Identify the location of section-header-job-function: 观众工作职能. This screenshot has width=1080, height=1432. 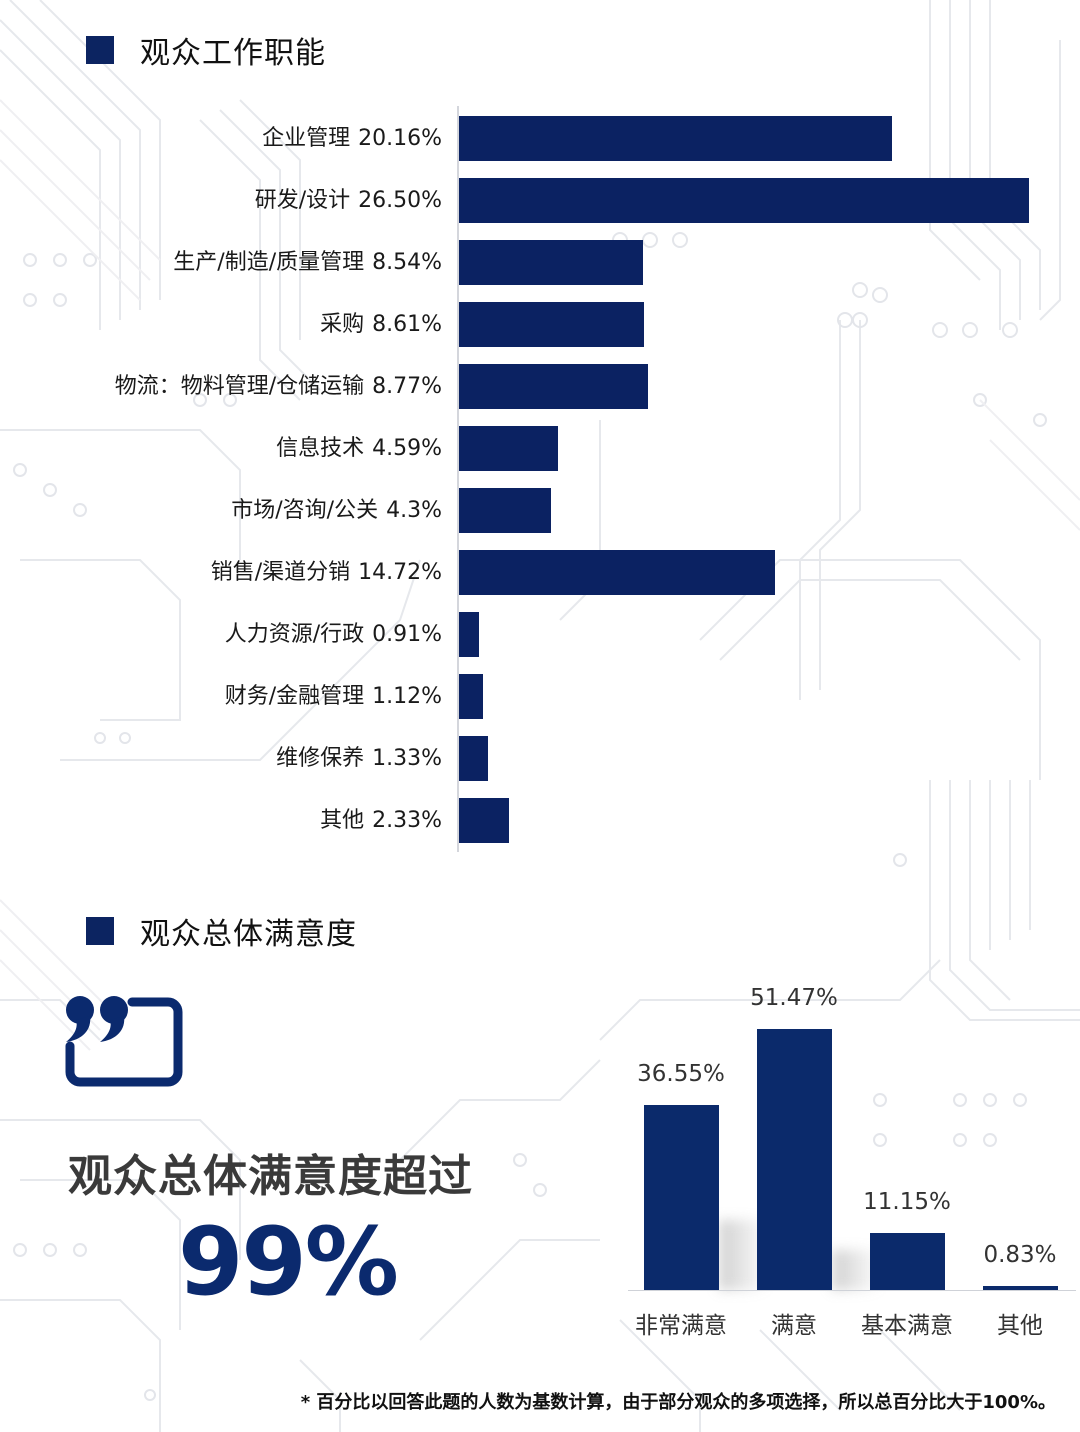
(206, 50).